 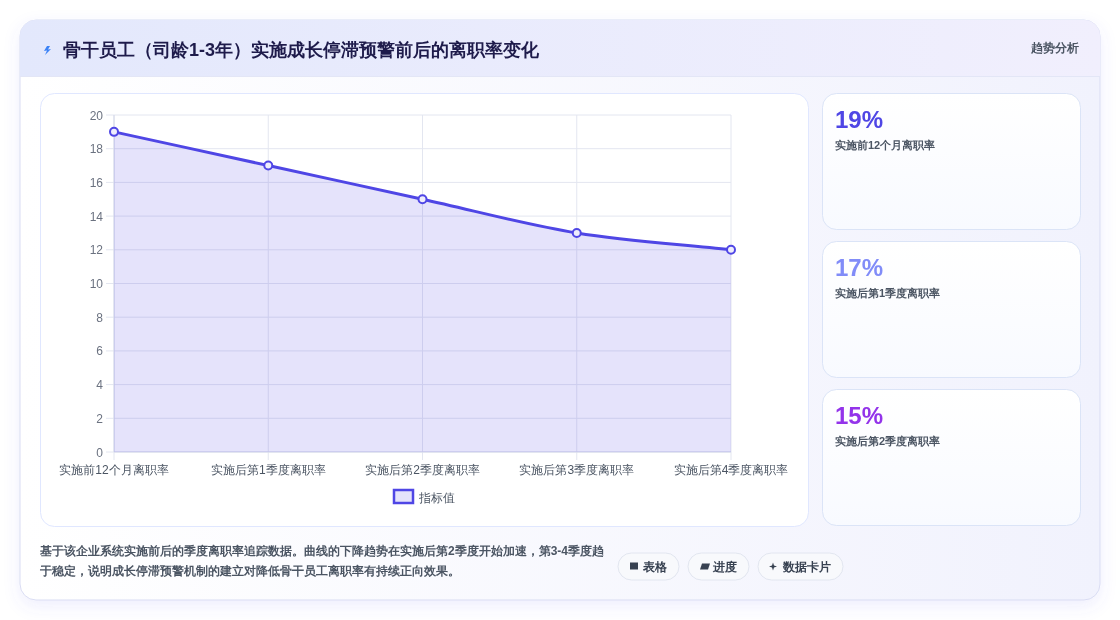 I want to click on text: 趋势分析, so click(x=1054, y=48).